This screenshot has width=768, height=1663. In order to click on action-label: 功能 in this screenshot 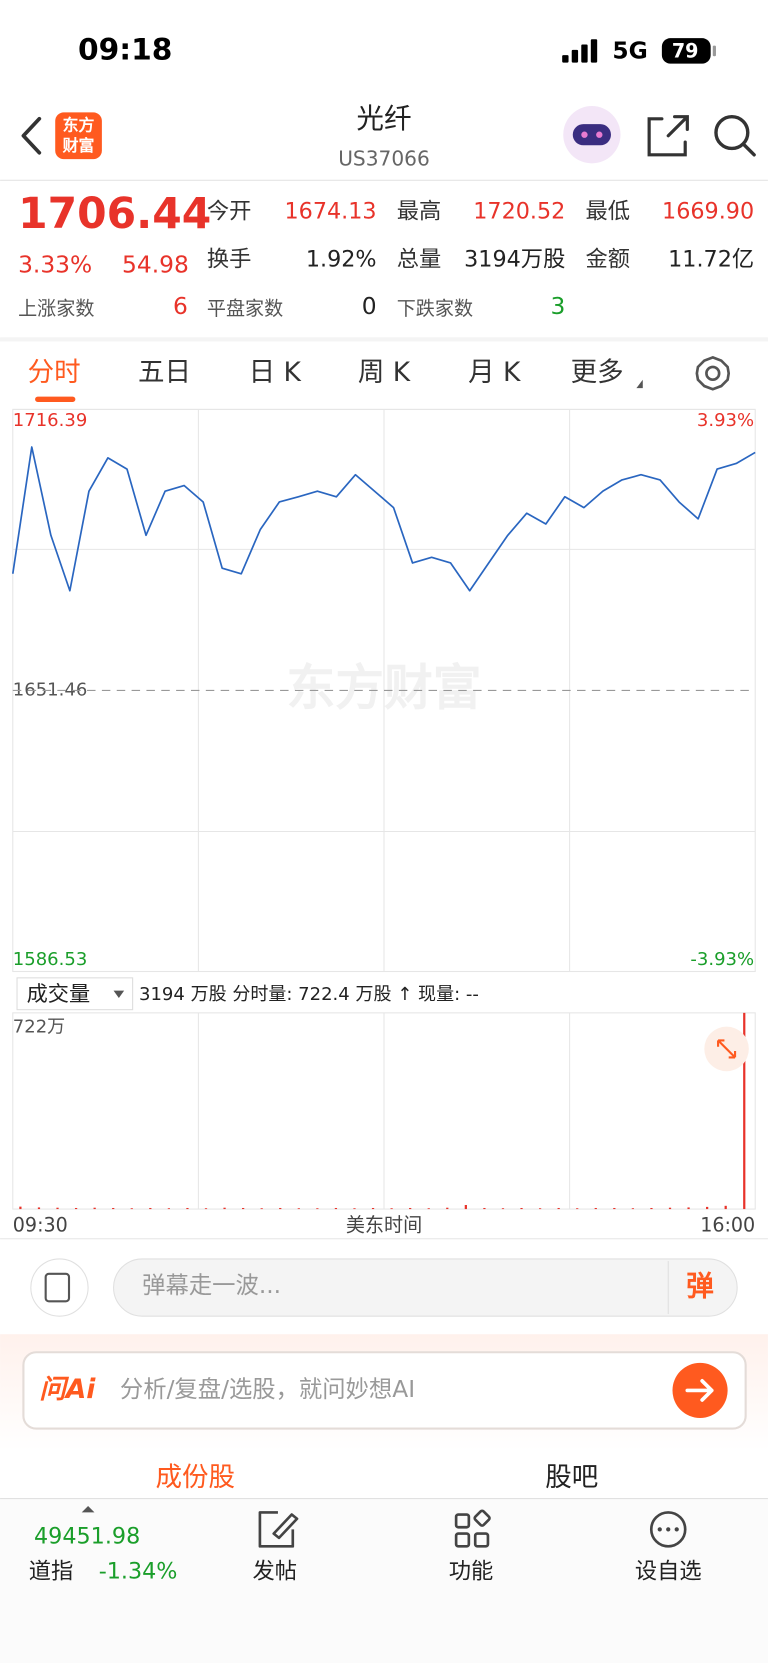, I will do `click(471, 1571)`.